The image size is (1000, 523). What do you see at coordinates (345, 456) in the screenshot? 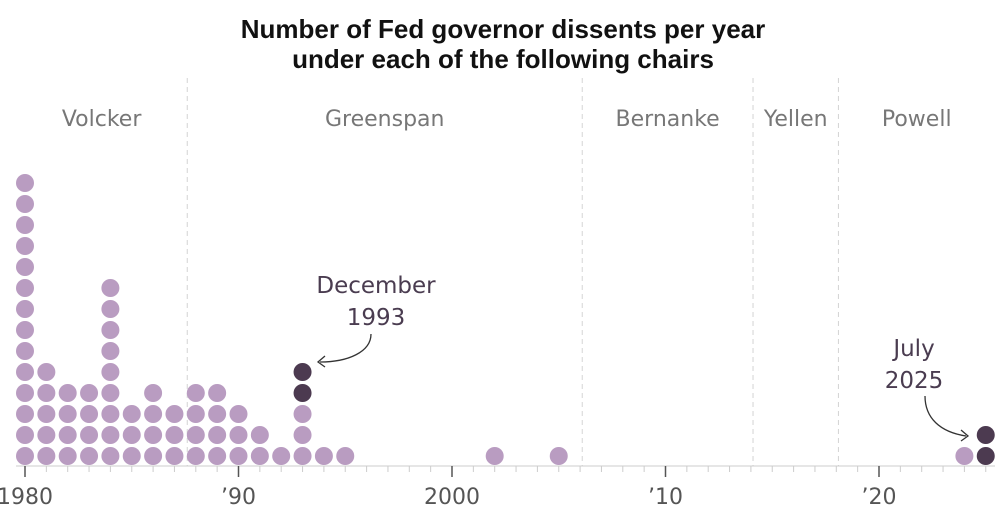
I see `dissent-dot-1995` at bounding box center [345, 456].